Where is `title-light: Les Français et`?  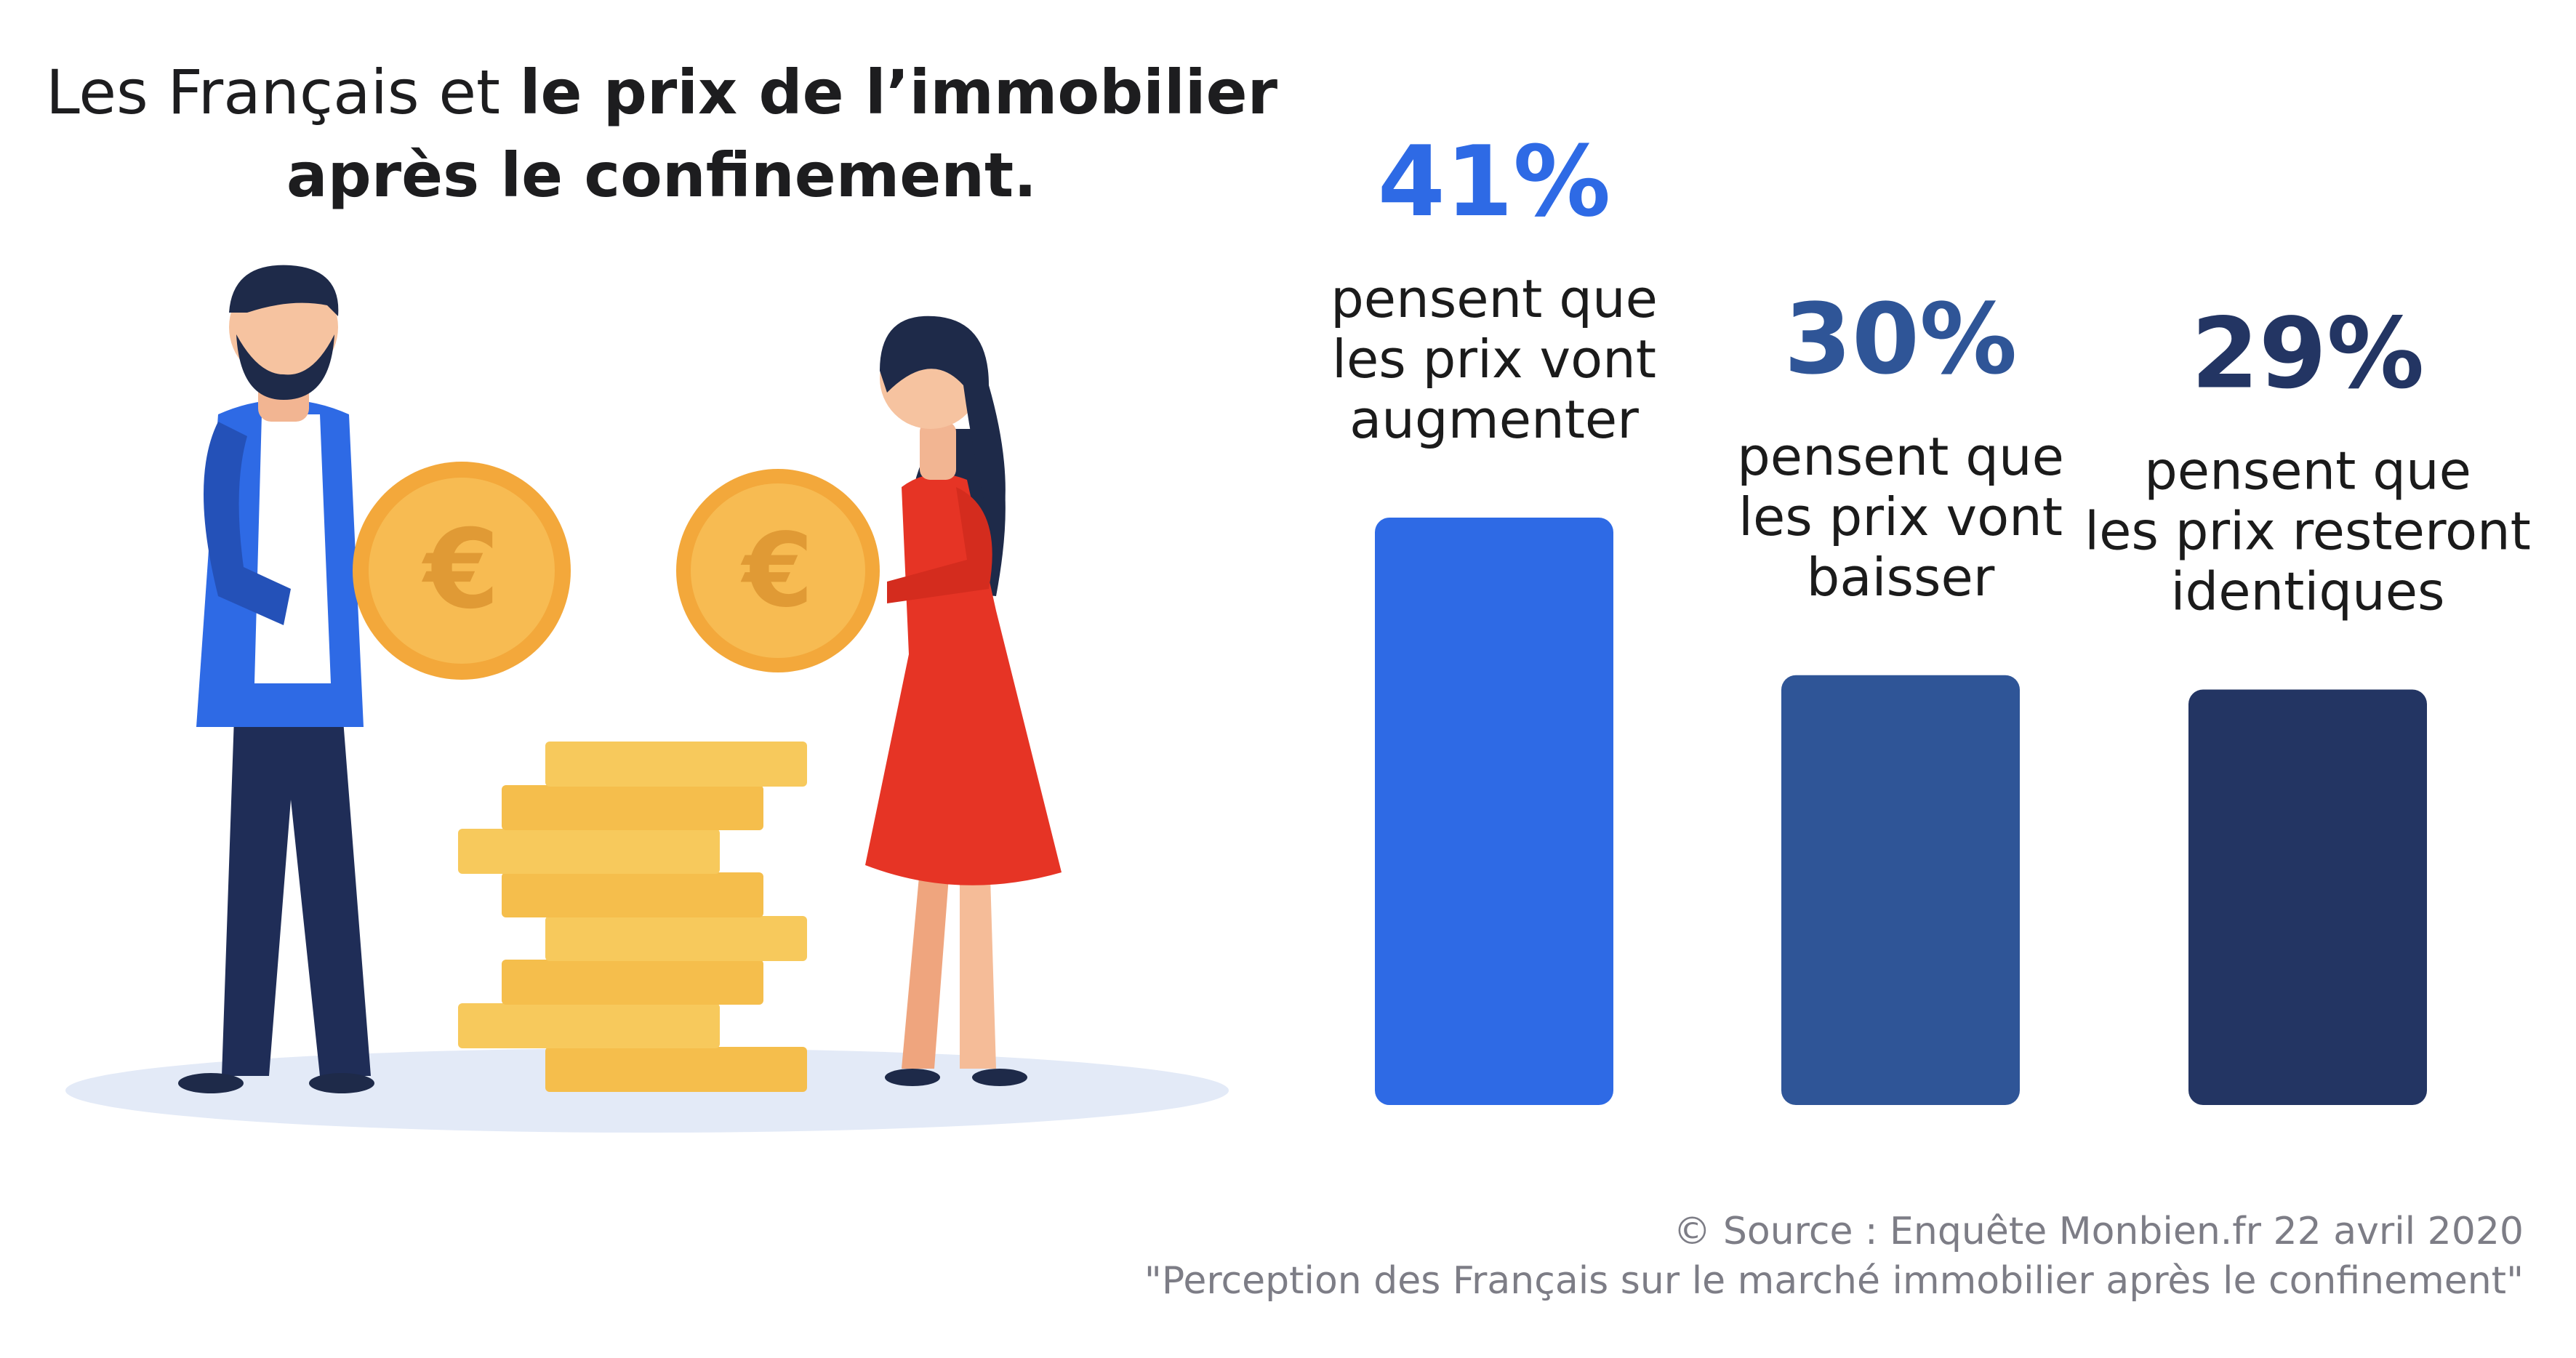 title-light: Les Français et is located at coordinates (283, 93).